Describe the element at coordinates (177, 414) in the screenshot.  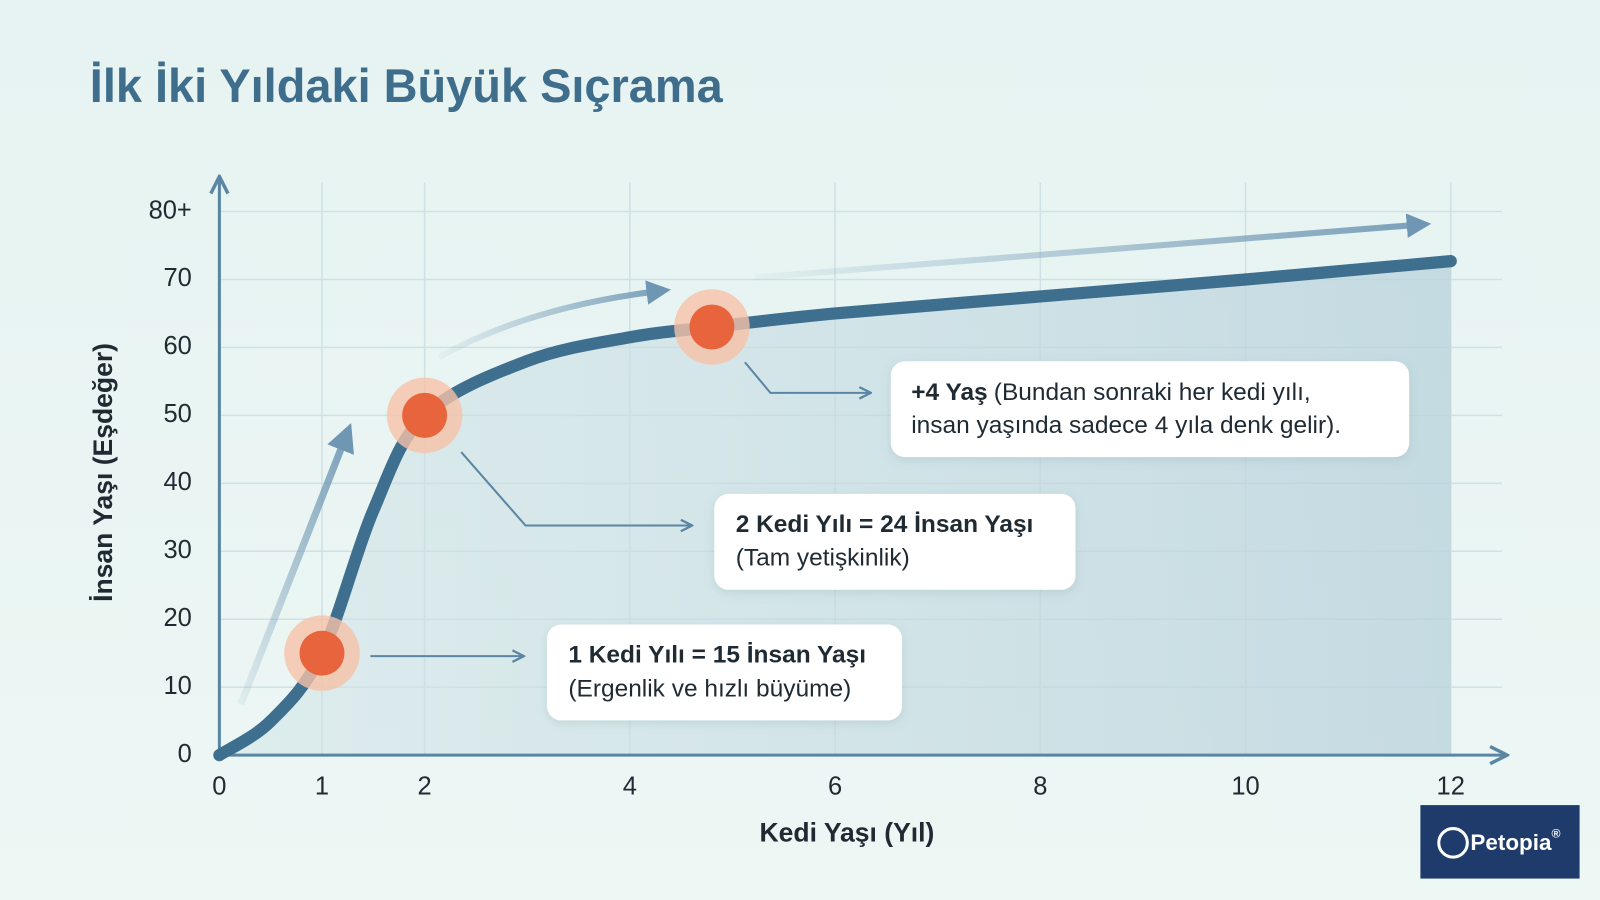
I see `y-tick-label: 50` at that location.